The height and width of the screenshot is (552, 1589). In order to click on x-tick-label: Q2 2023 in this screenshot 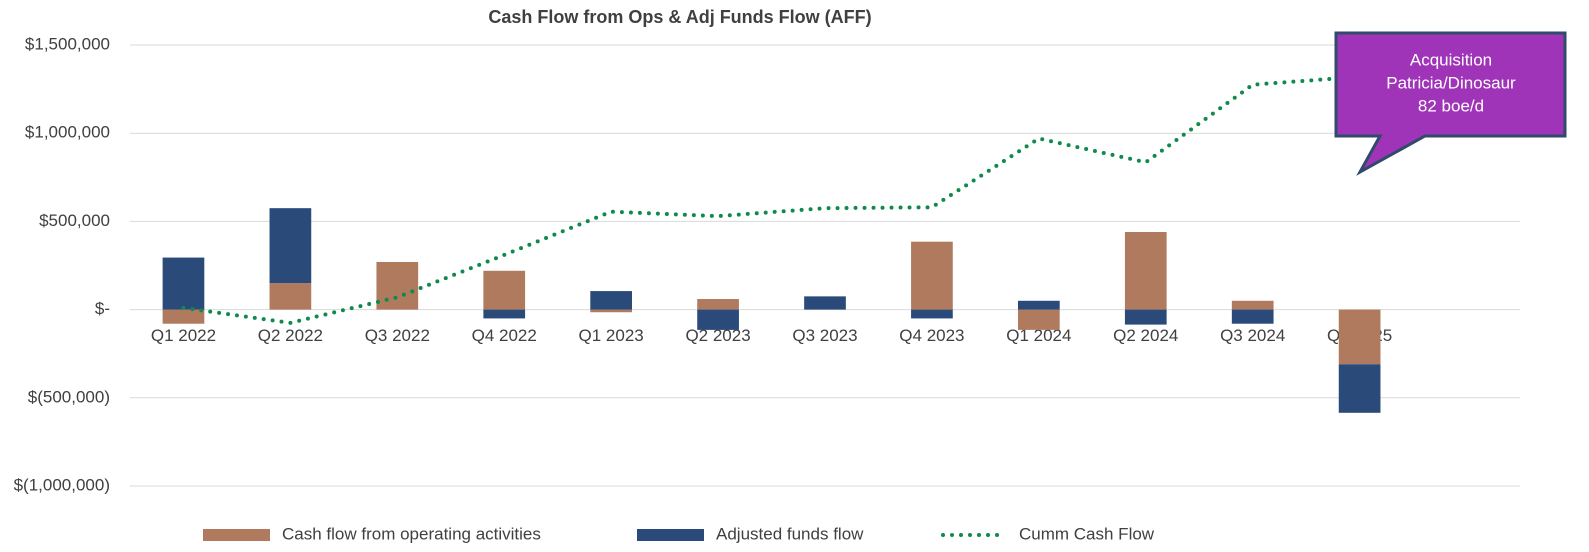, I will do `click(717, 335)`.